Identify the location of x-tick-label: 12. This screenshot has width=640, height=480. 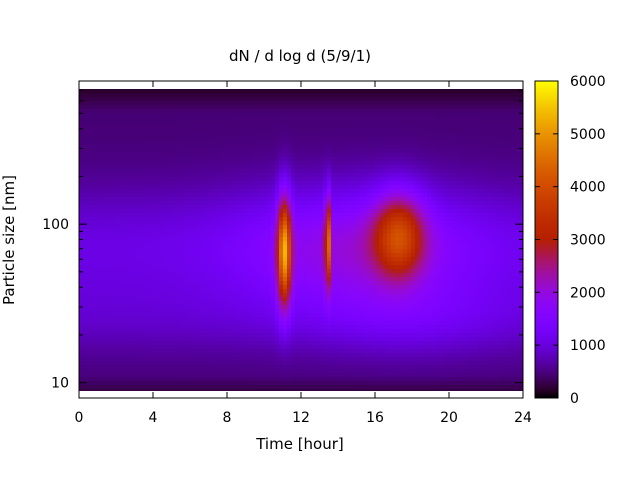
(301, 418).